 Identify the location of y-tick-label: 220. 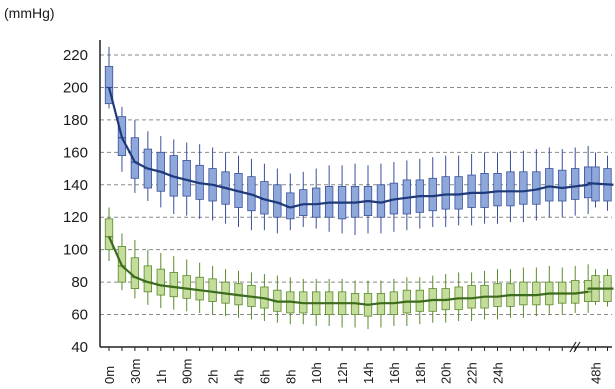
(75, 55).